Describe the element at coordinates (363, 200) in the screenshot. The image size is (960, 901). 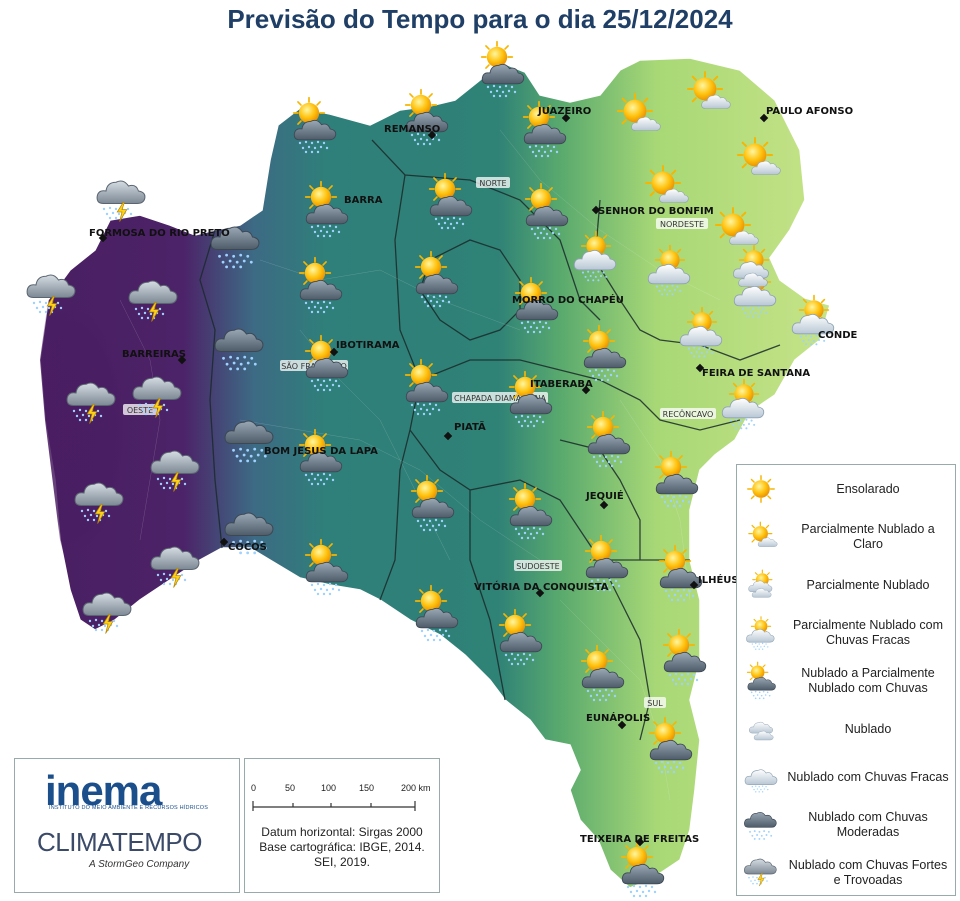
I see `city-barra: BARRA` at that location.